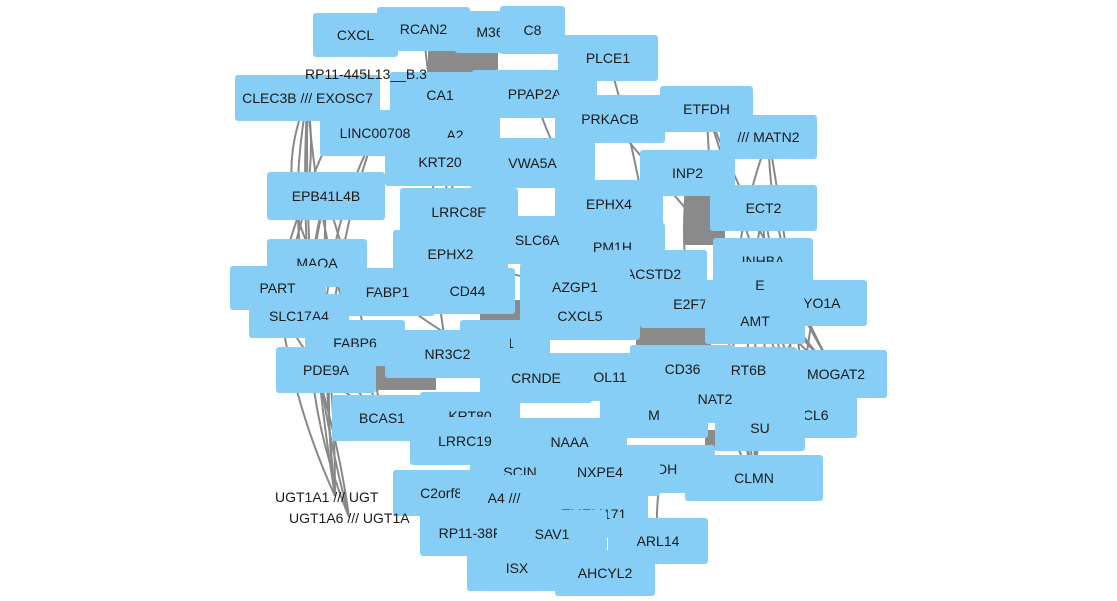 Image resolution: width=1117 pixels, height=601 pixels. Describe the element at coordinates (755, 321) in the screenshot. I see `graph-node: AMT` at that location.